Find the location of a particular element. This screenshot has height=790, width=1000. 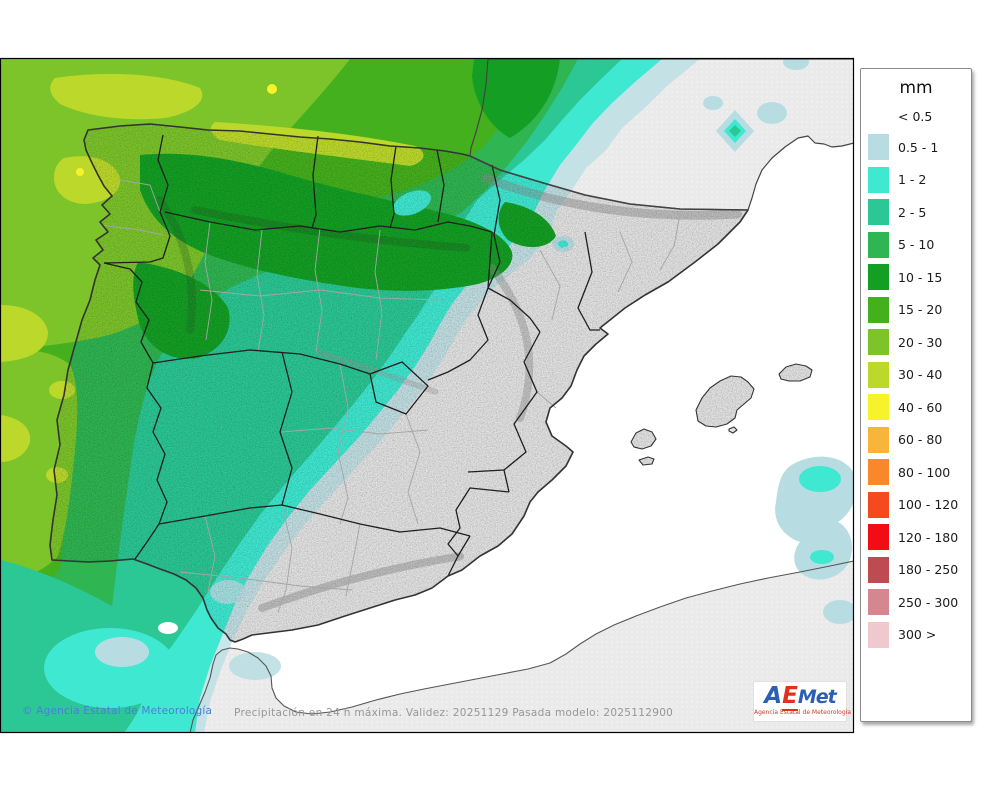

logo-letter-a: A is located at coordinates (773, 696).